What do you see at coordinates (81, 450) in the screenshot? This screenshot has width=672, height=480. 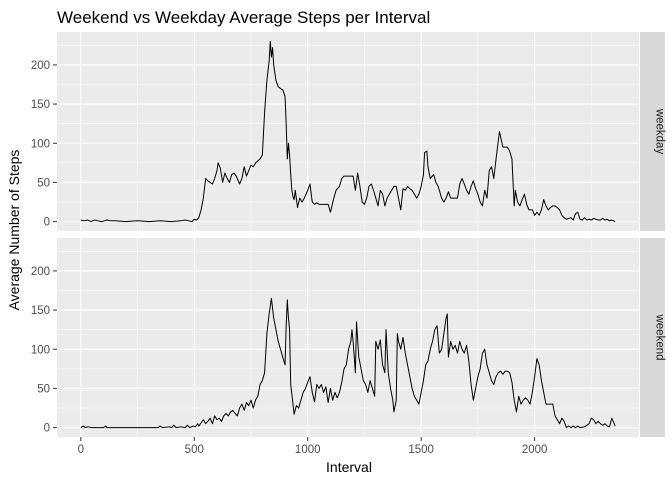 I see `x-tick-label: 0` at bounding box center [81, 450].